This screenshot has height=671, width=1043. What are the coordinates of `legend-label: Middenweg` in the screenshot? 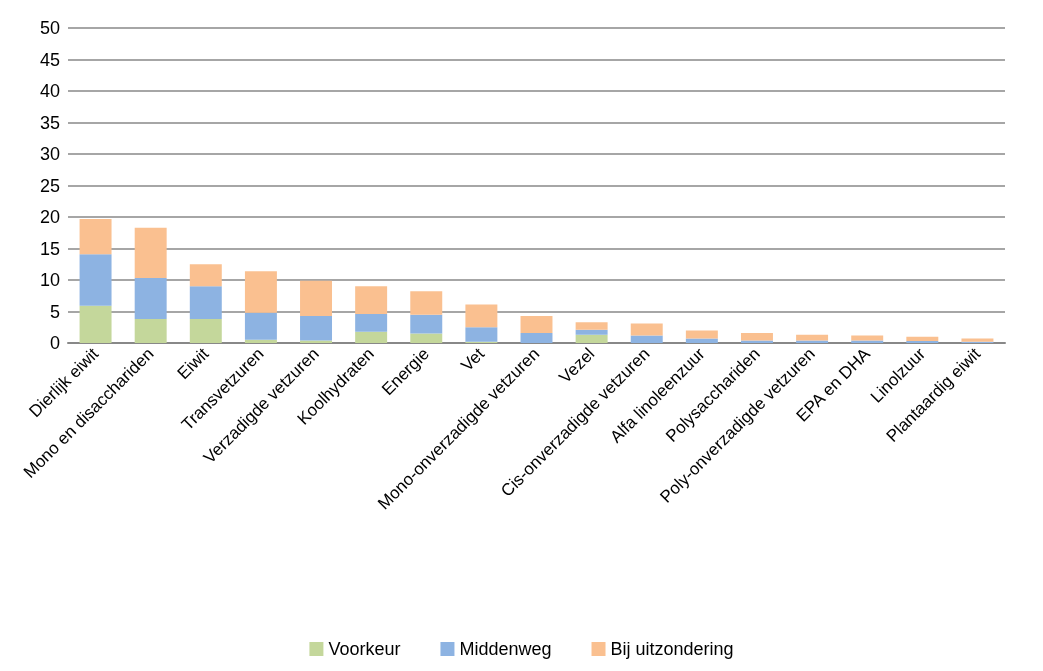 It's located at (505, 649).